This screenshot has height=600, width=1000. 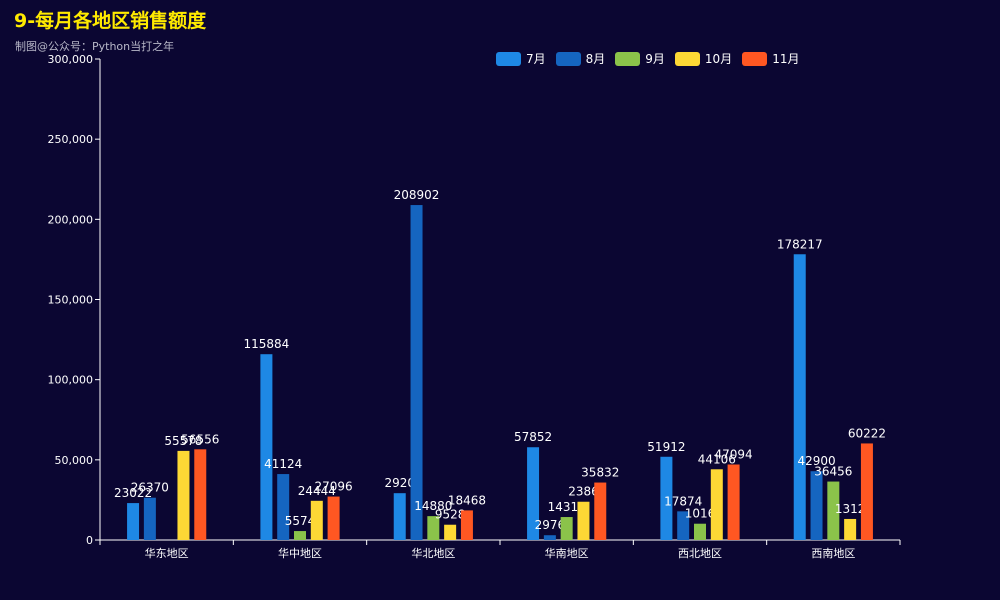 What do you see at coordinates (786, 59) in the screenshot?
I see `legend-label: 11月` at bounding box center [786, 59].